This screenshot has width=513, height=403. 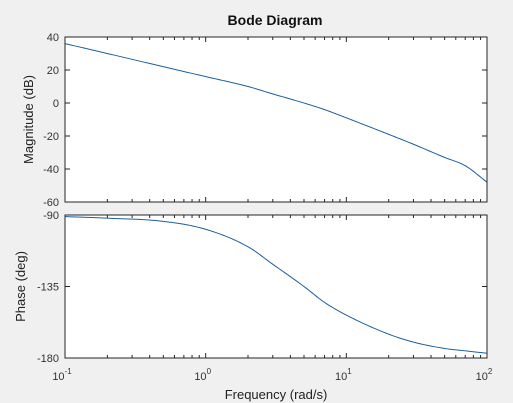 What do you see at coordinates (51, 120) in the screenshot?
I see `magnitude-y-tick-labels: 40 20 0 -20 -40 -60` at bounding box center [51, 120].